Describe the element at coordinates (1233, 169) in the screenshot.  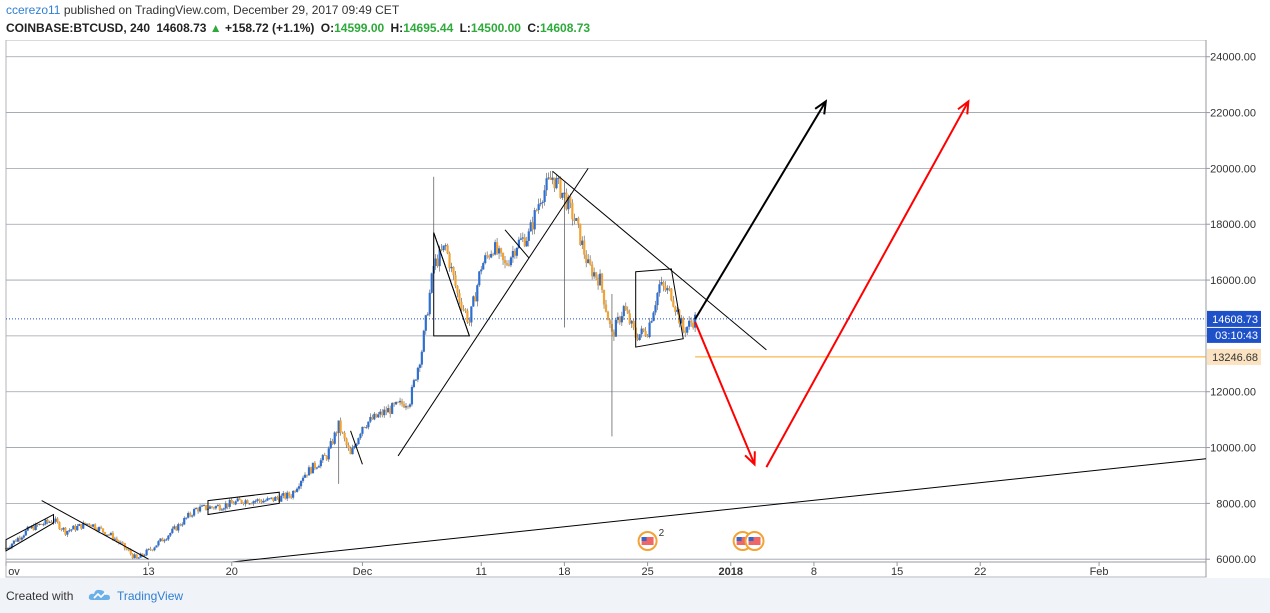
I see `price-label-20000: 20000.00` at that location.